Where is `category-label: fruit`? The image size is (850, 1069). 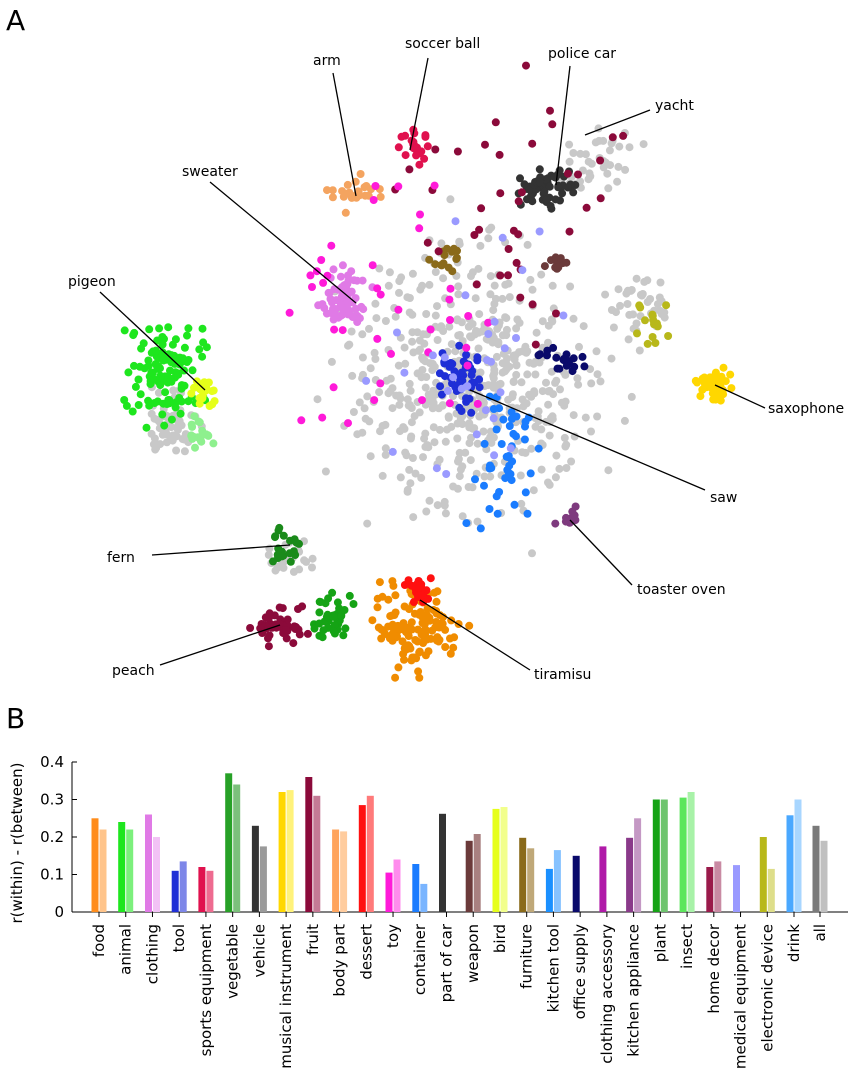 category-label: fruit is located at coordinates (313, 939).